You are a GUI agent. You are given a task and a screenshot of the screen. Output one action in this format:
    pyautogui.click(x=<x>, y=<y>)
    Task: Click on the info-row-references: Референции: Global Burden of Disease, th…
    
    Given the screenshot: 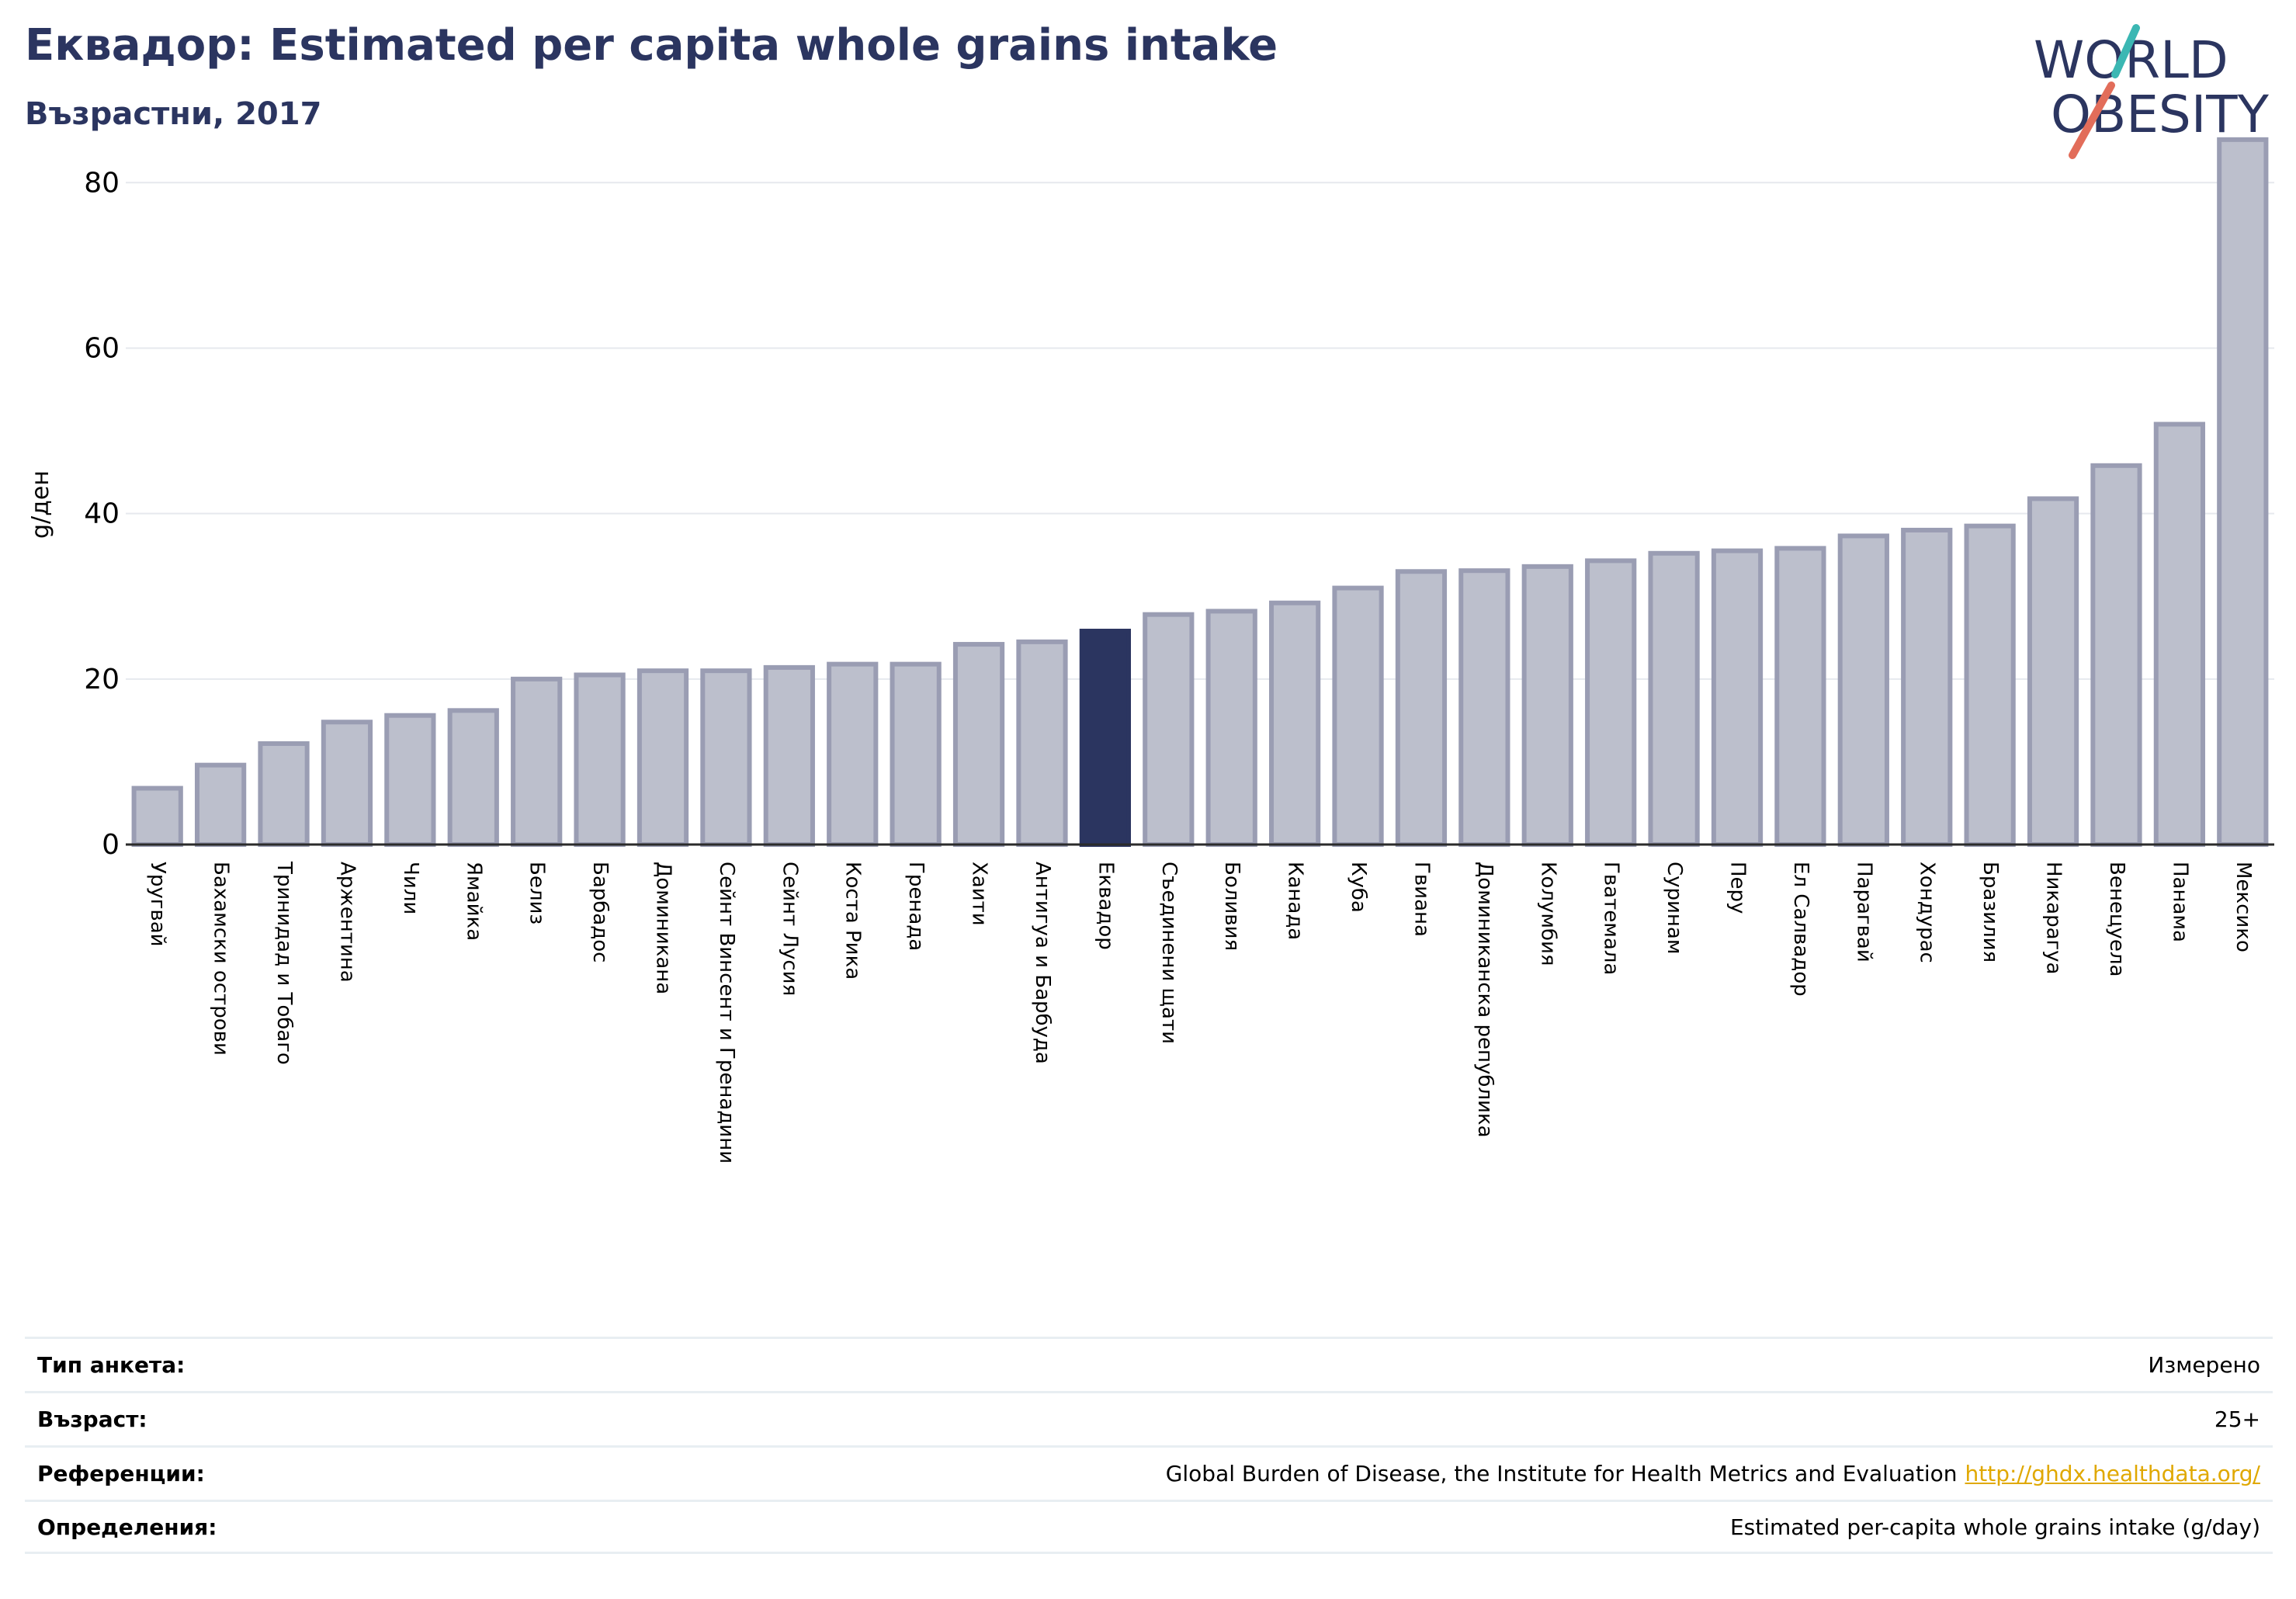 What is the action you would take?
    pyautogui.click(x=1149, y=1472)
    